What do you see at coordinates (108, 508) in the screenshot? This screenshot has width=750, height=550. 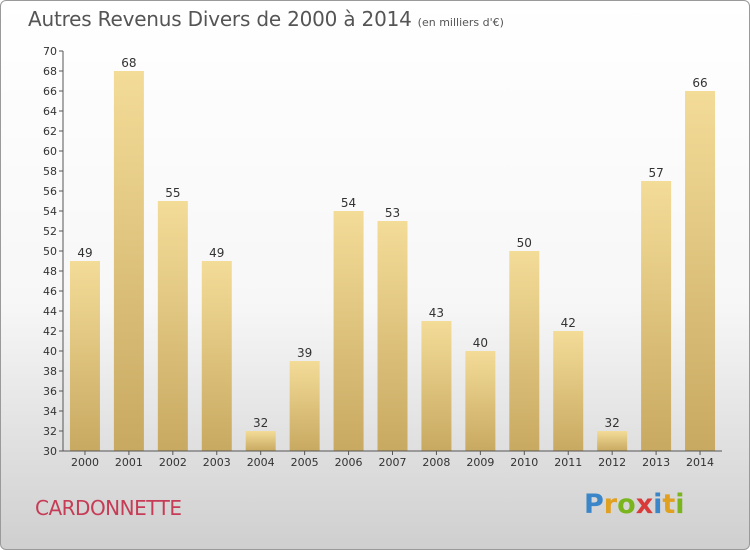 I see `commune-name: CARDONNETTE` at bounding box center [108, 508].